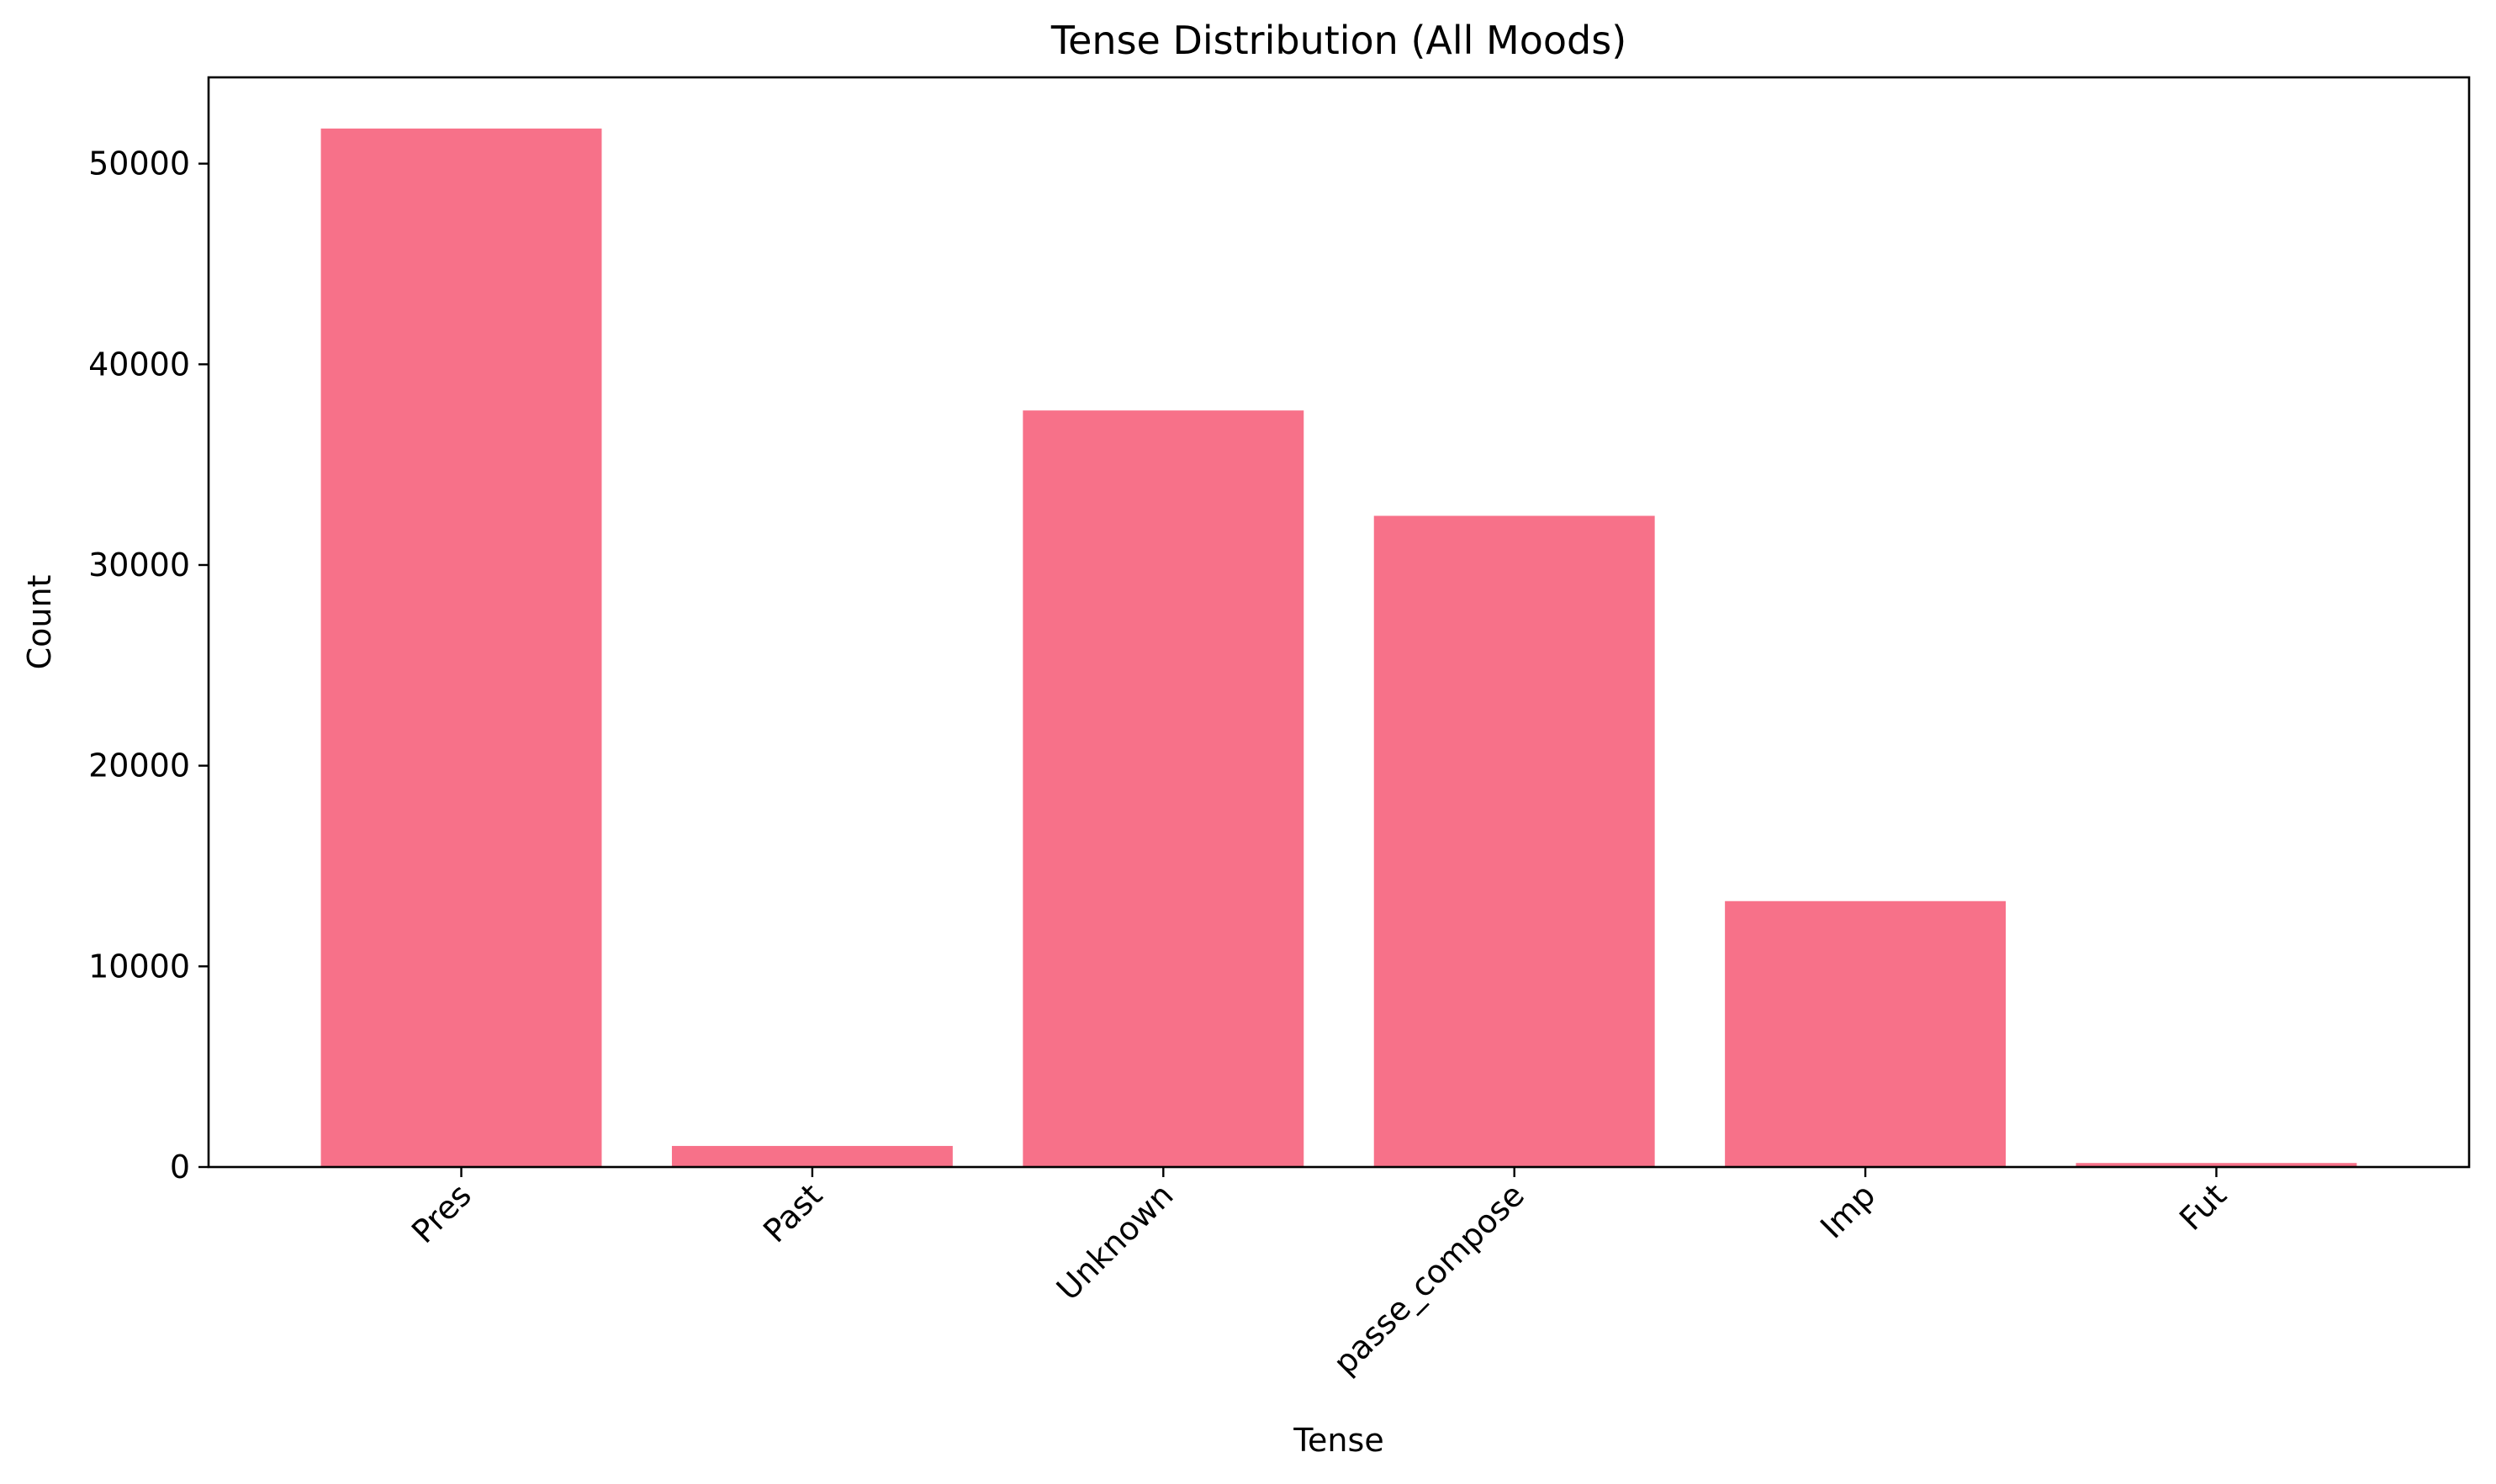  Describe the element at coordinates (139, 765) in the screenshot. I see `y-tick-label: 20000` at that location.